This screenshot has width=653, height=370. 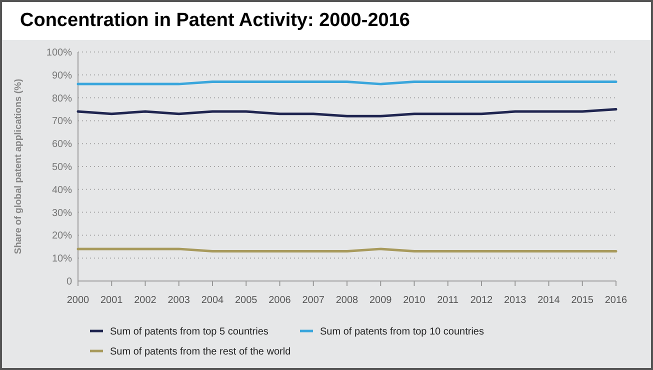 I want to click on y-tick-label: 40%, so click(x=62, y=190).